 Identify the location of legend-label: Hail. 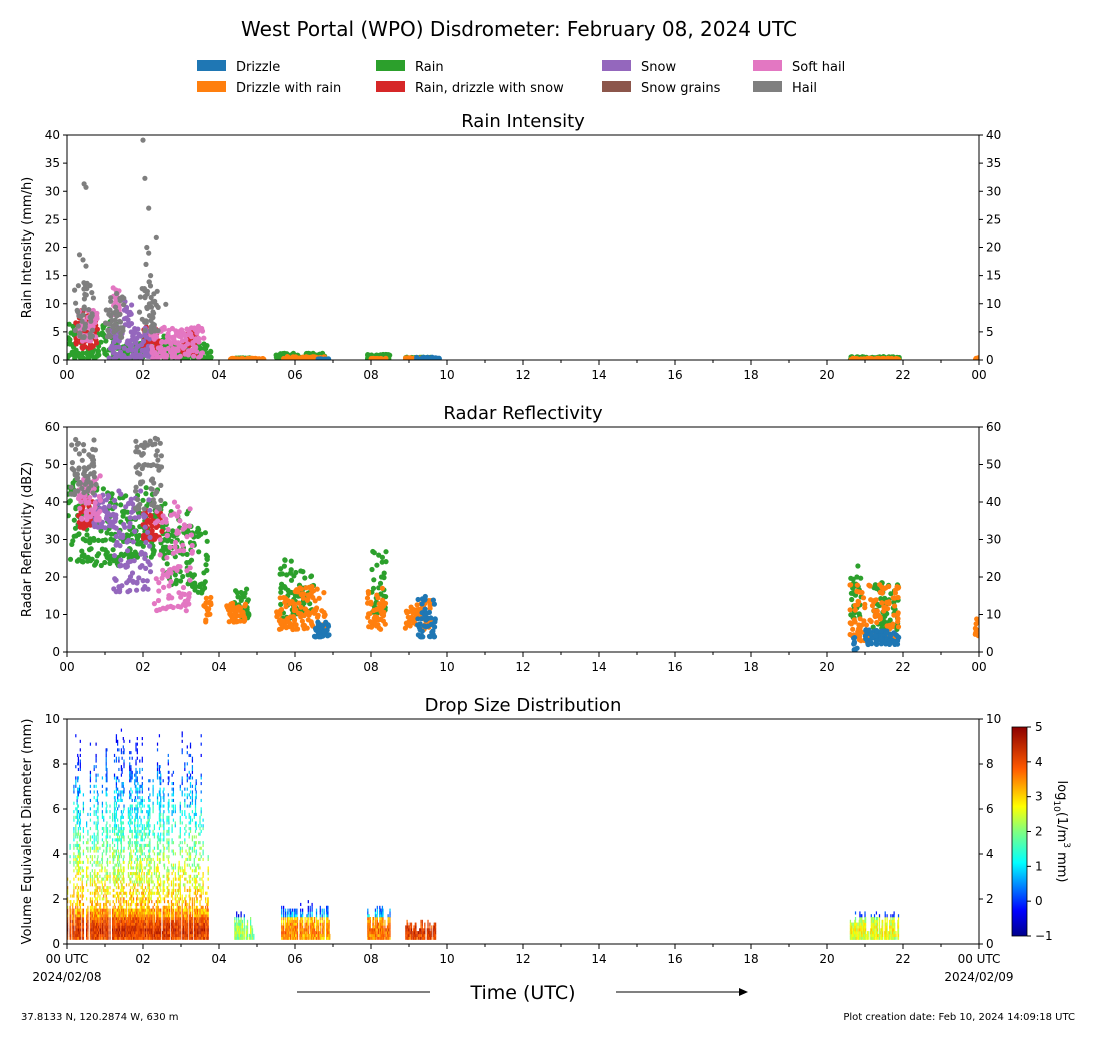
(804, 88).